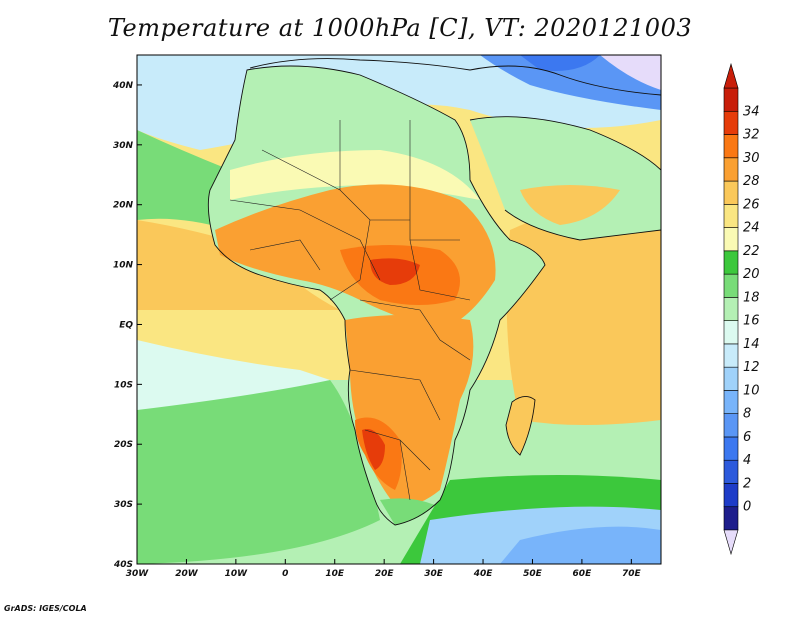  What do you see at coordinates (747, 437) in the screenshot?
I see `colorbar-level-label: 6` at bounding box center [747, 437].